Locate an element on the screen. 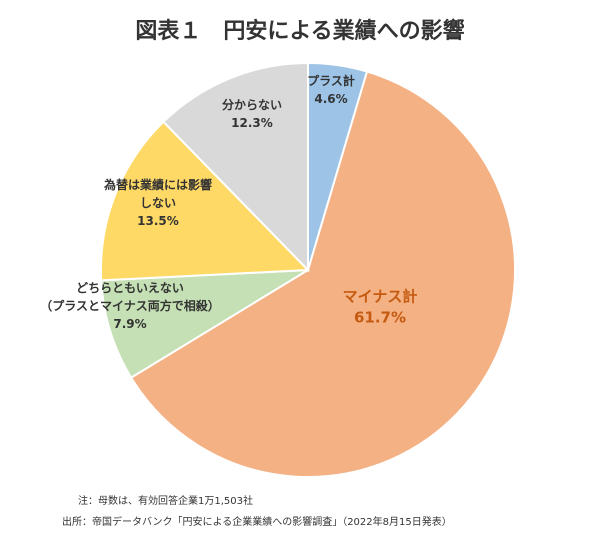  slice-name-label: 為替は業績には影響 is located at coordinates (158, 184).